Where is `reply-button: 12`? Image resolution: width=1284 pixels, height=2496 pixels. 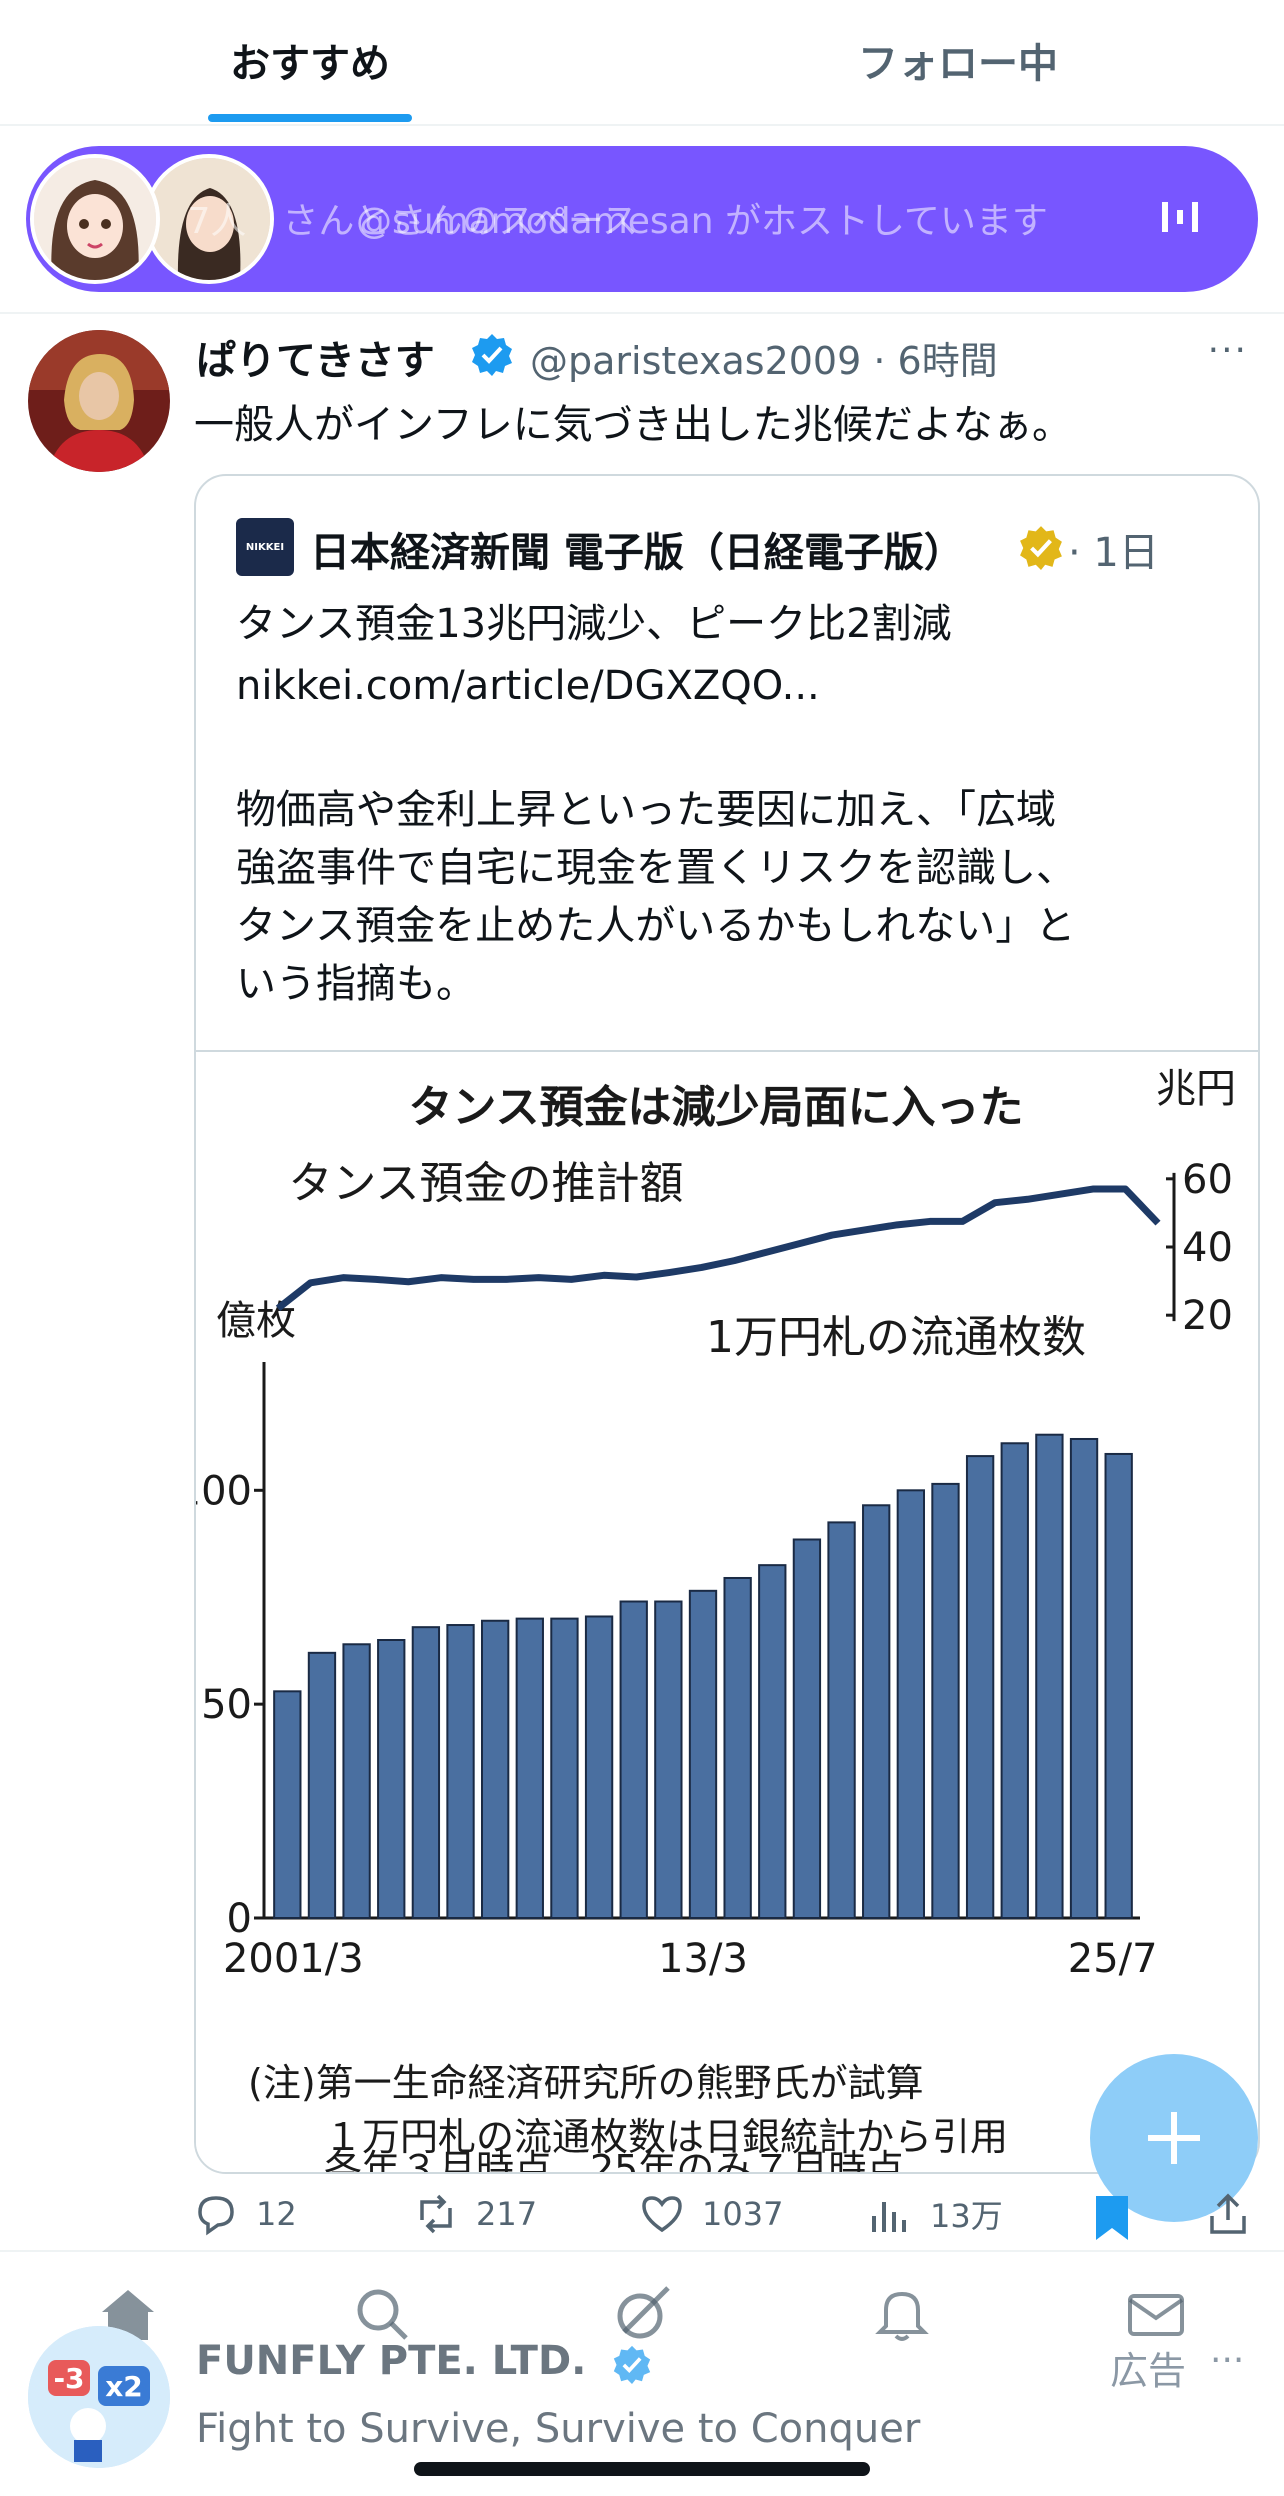
reply-button: 12 is located at coordinates (244, 2214).